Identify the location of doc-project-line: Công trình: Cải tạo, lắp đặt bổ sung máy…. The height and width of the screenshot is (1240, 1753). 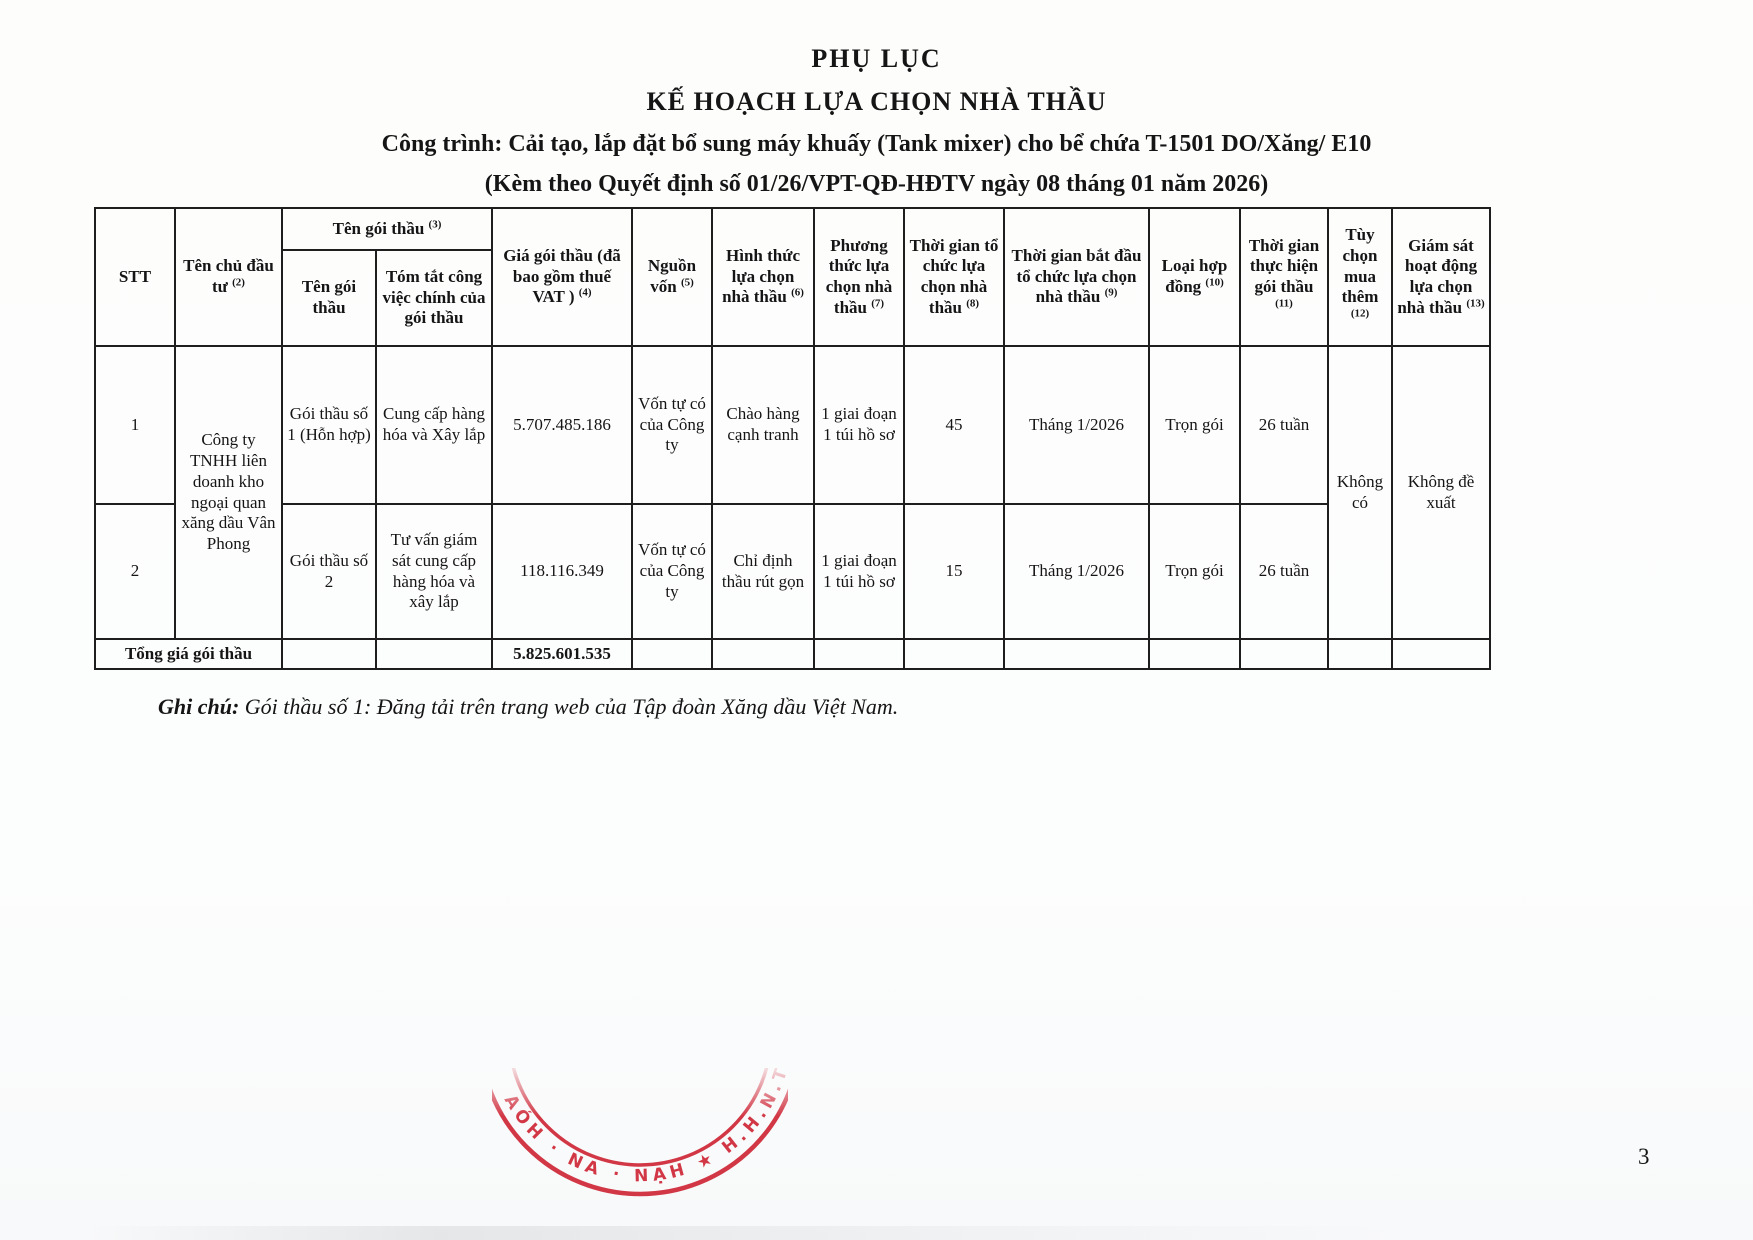
(876, 144).